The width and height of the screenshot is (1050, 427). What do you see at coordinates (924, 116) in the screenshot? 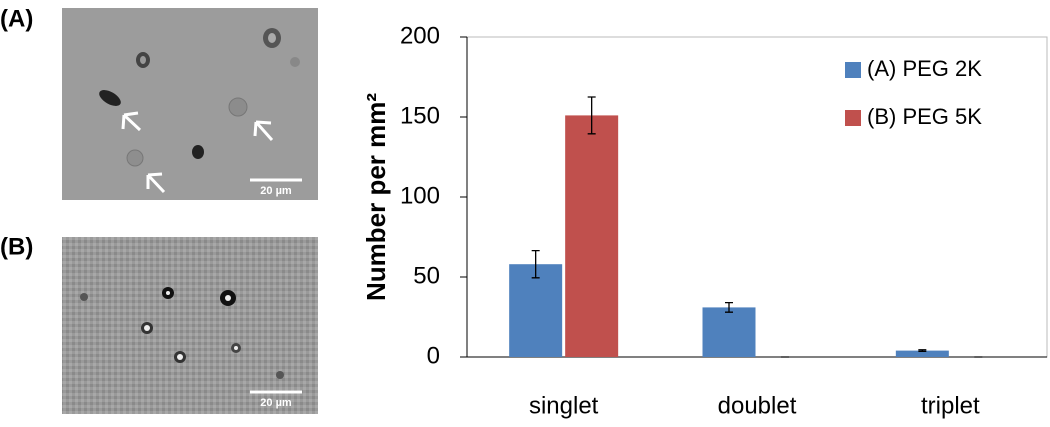
I see `legend-label: (B) PEG 5K` at bounding box center [924, 116].